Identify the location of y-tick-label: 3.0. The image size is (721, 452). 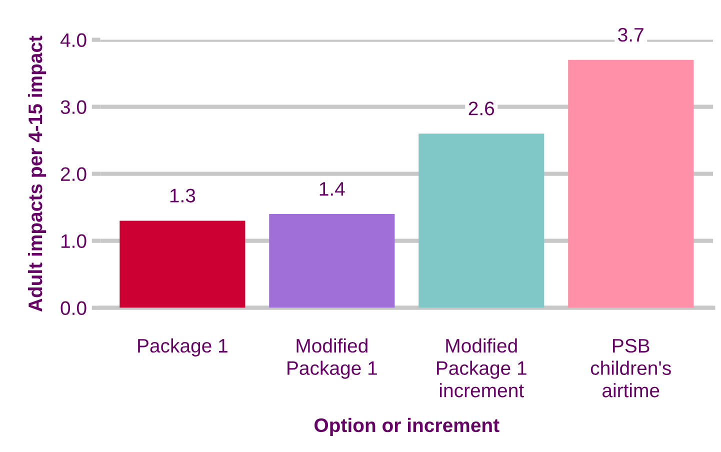
(73, 107).